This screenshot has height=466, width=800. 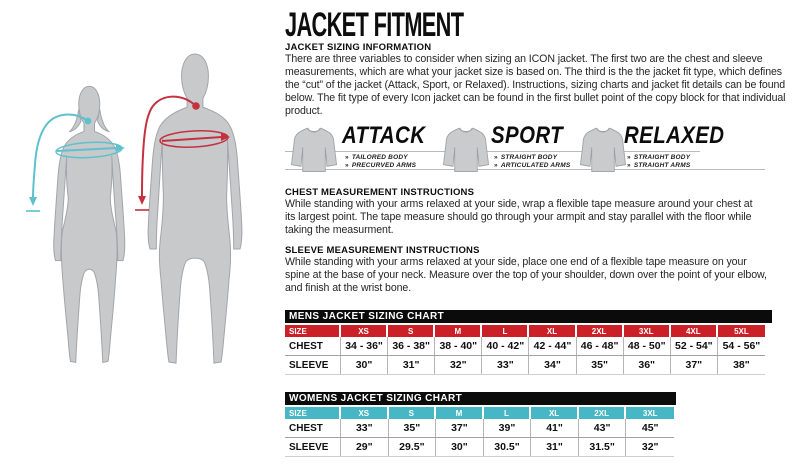 What do you see at coordinates (381, 165) in the screenshot?
I see `bullet-item: » PRECURVED ARMS` at bounding box center [381, 165].